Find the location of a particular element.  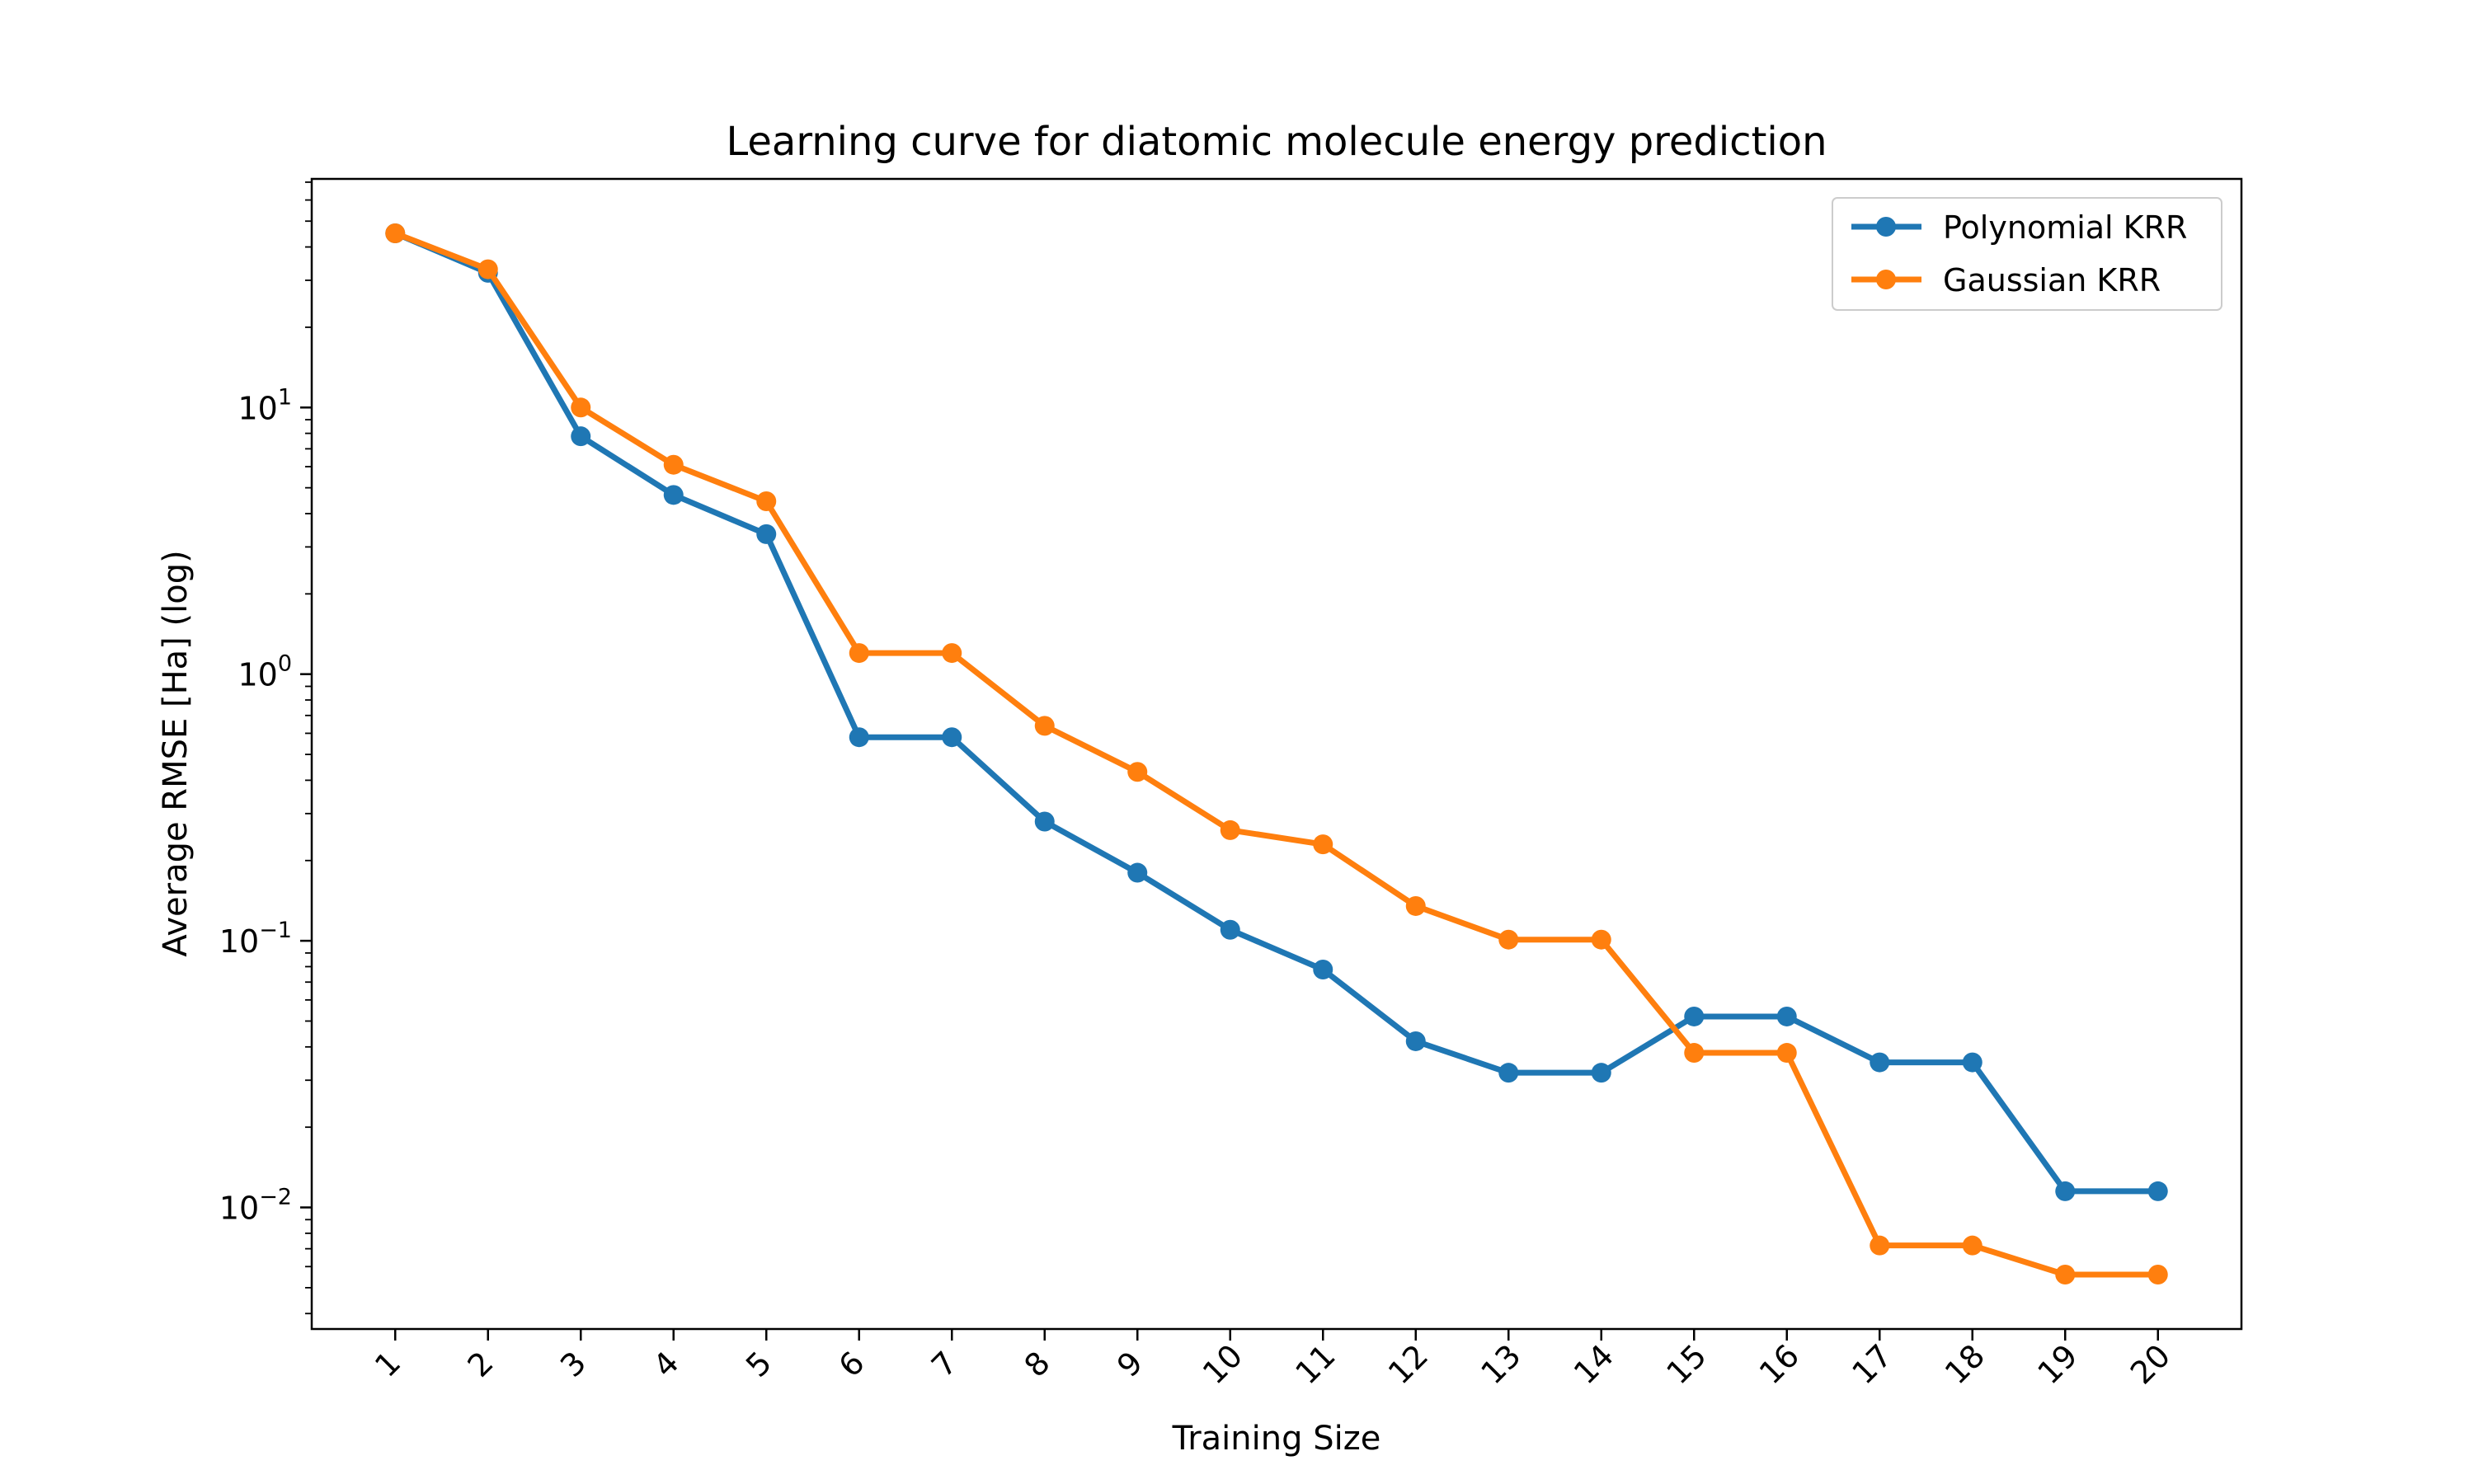

legend-label-1: Gaussian KRR is located at coordinates (2052, 280).